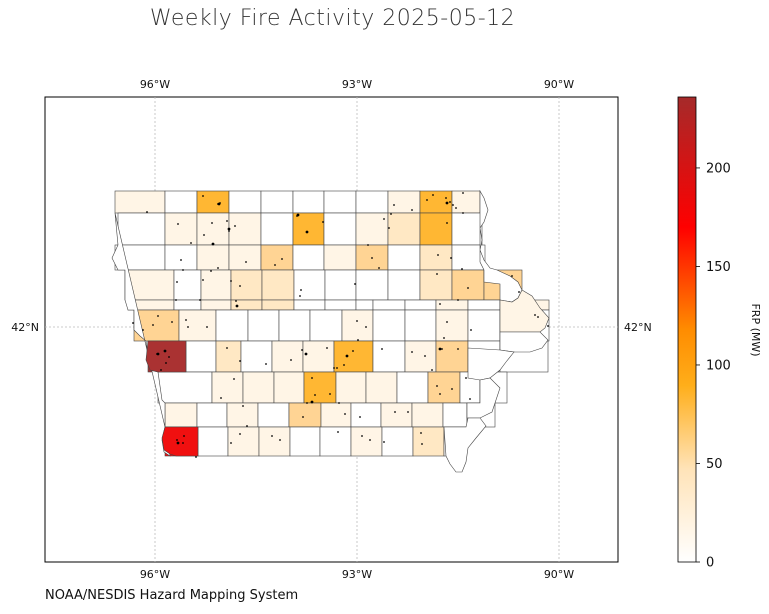  I want to click on county-r2-c4, so click(245, 229).